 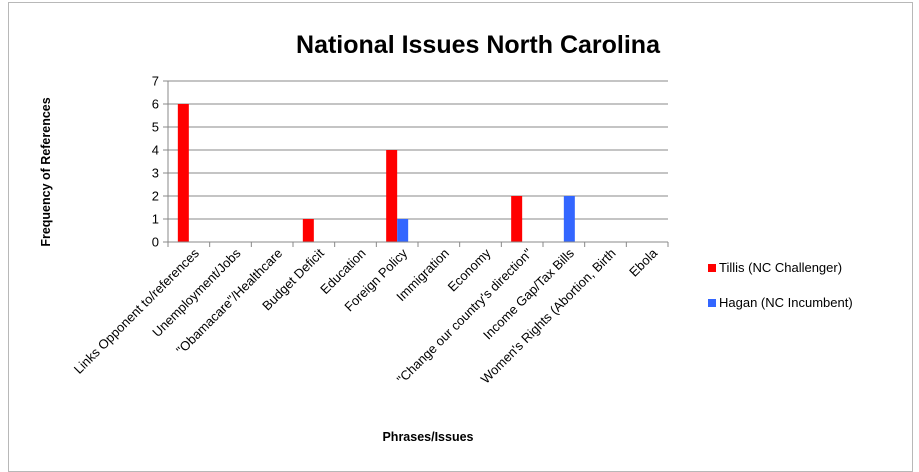 What do you see at coordinates (155, 173) in the screenshot?
I see `y-tick-label: 3` at bounding box center [155, 173].